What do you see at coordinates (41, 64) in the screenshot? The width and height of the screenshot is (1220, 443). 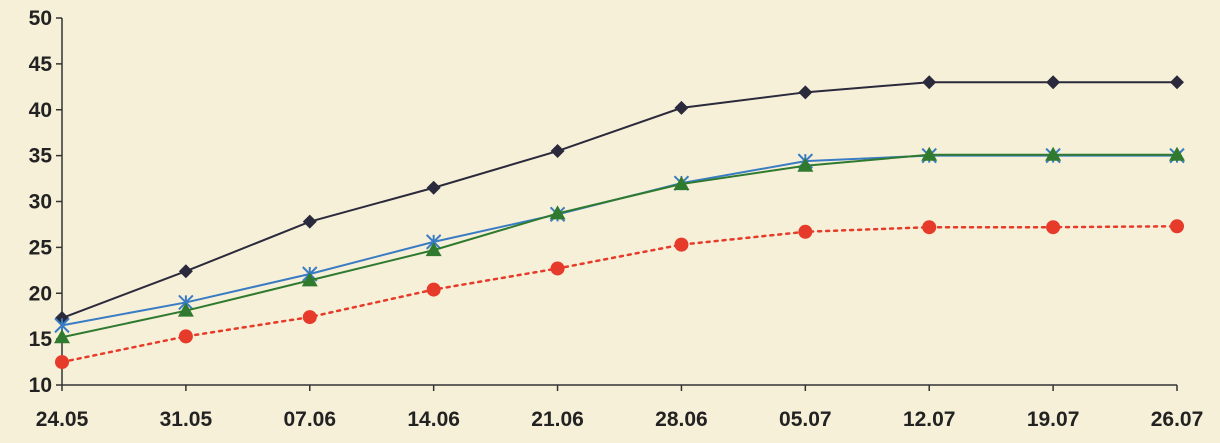 I see `y-tick-label: 45` at bounding box center [41, 64].